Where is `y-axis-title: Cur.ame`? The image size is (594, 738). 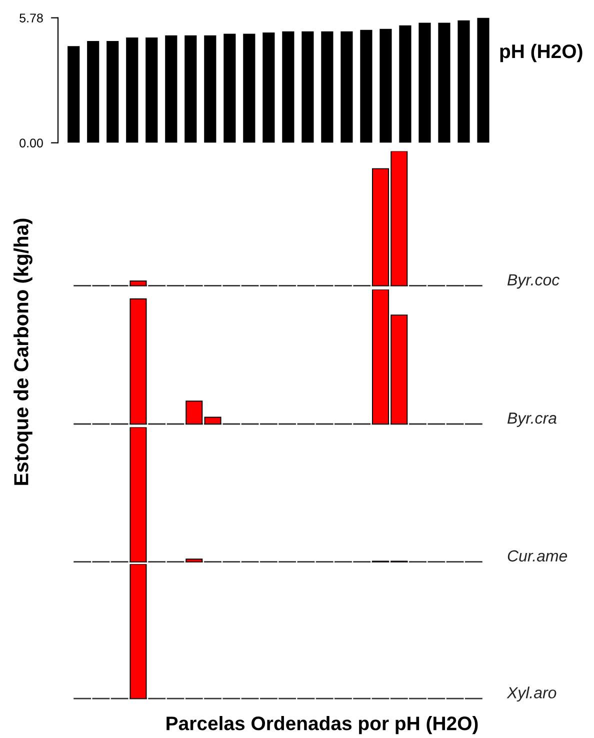 y-axis-title: Cur.ame is located at coordinates (538, 556).